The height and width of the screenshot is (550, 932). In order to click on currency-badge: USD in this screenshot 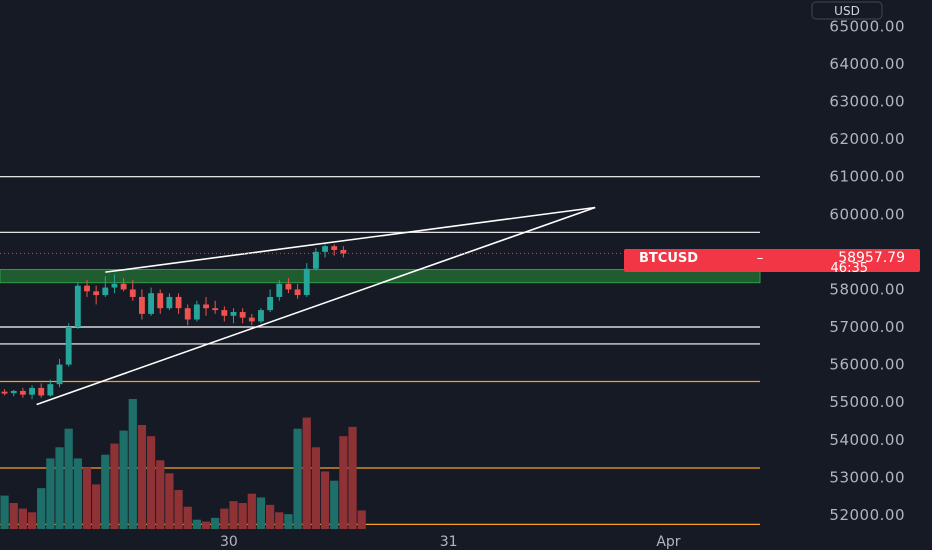, I will do `click(847, 10)`.